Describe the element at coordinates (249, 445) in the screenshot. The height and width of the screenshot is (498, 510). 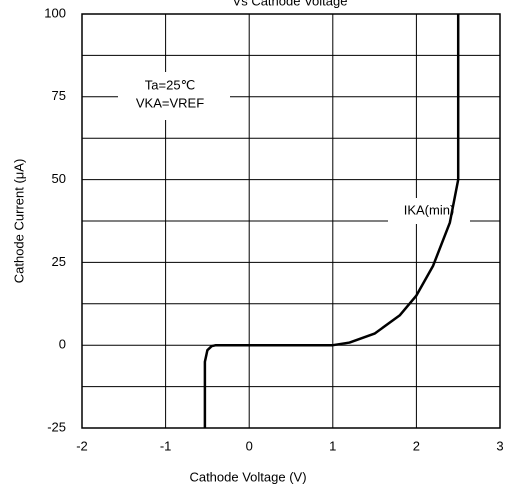
I see `x-tick-label: 0` at that location.